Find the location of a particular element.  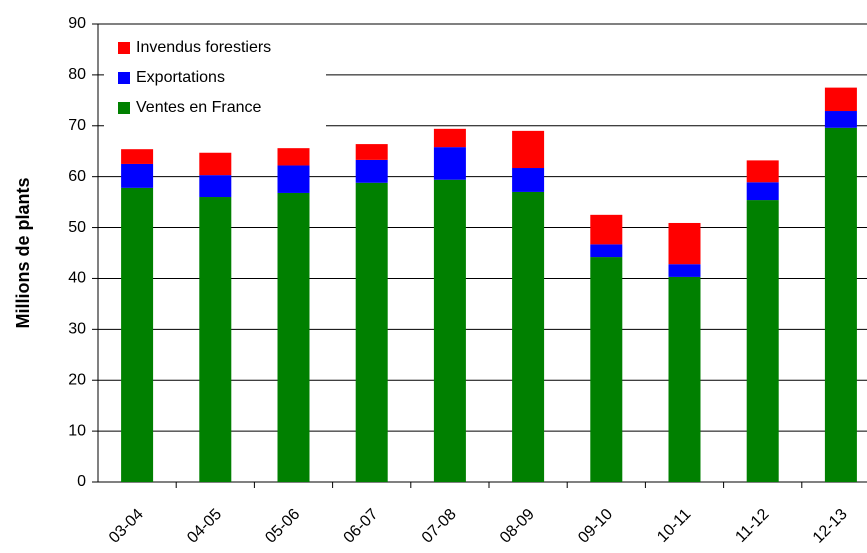

y-tick-label: 70 is located at coordinates (77, 125).